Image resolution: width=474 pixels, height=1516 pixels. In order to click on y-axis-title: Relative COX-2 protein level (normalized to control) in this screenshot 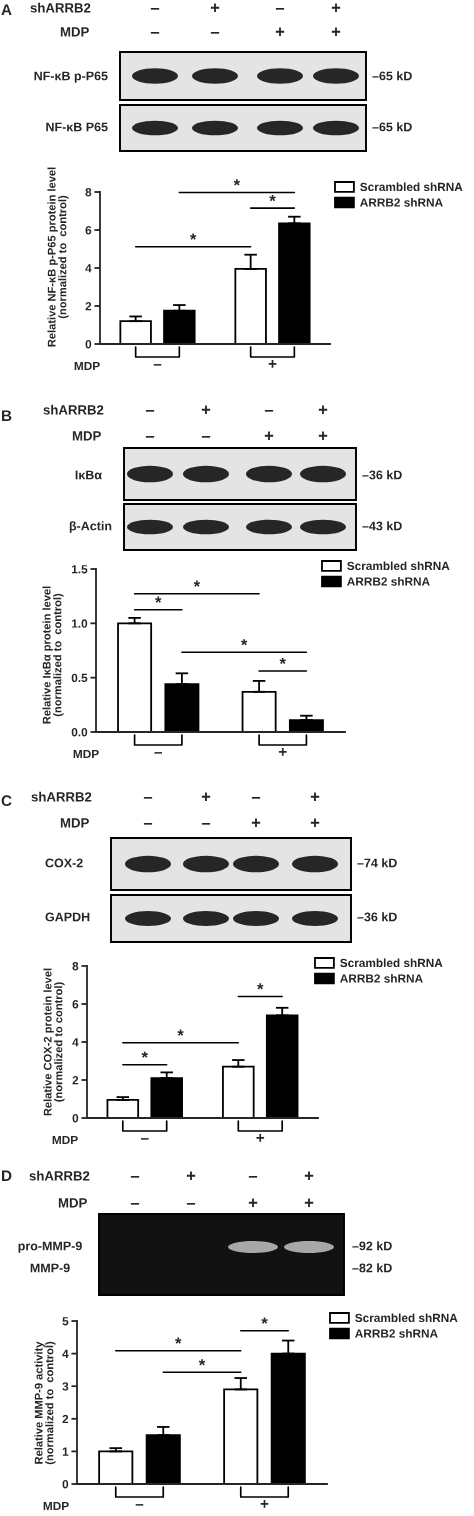, I will do `click(54, 1042)`.